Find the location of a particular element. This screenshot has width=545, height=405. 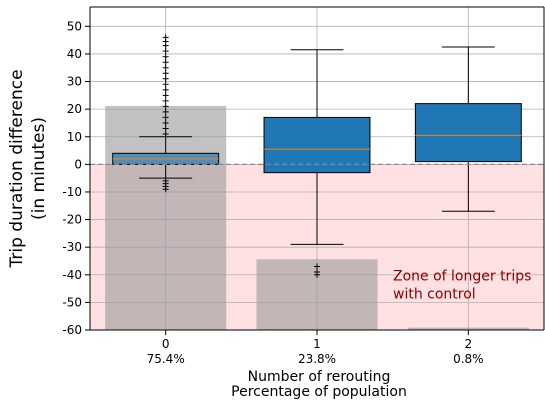

x-axis-subtitle: Percentage of population is located at coordinates (319, 392).